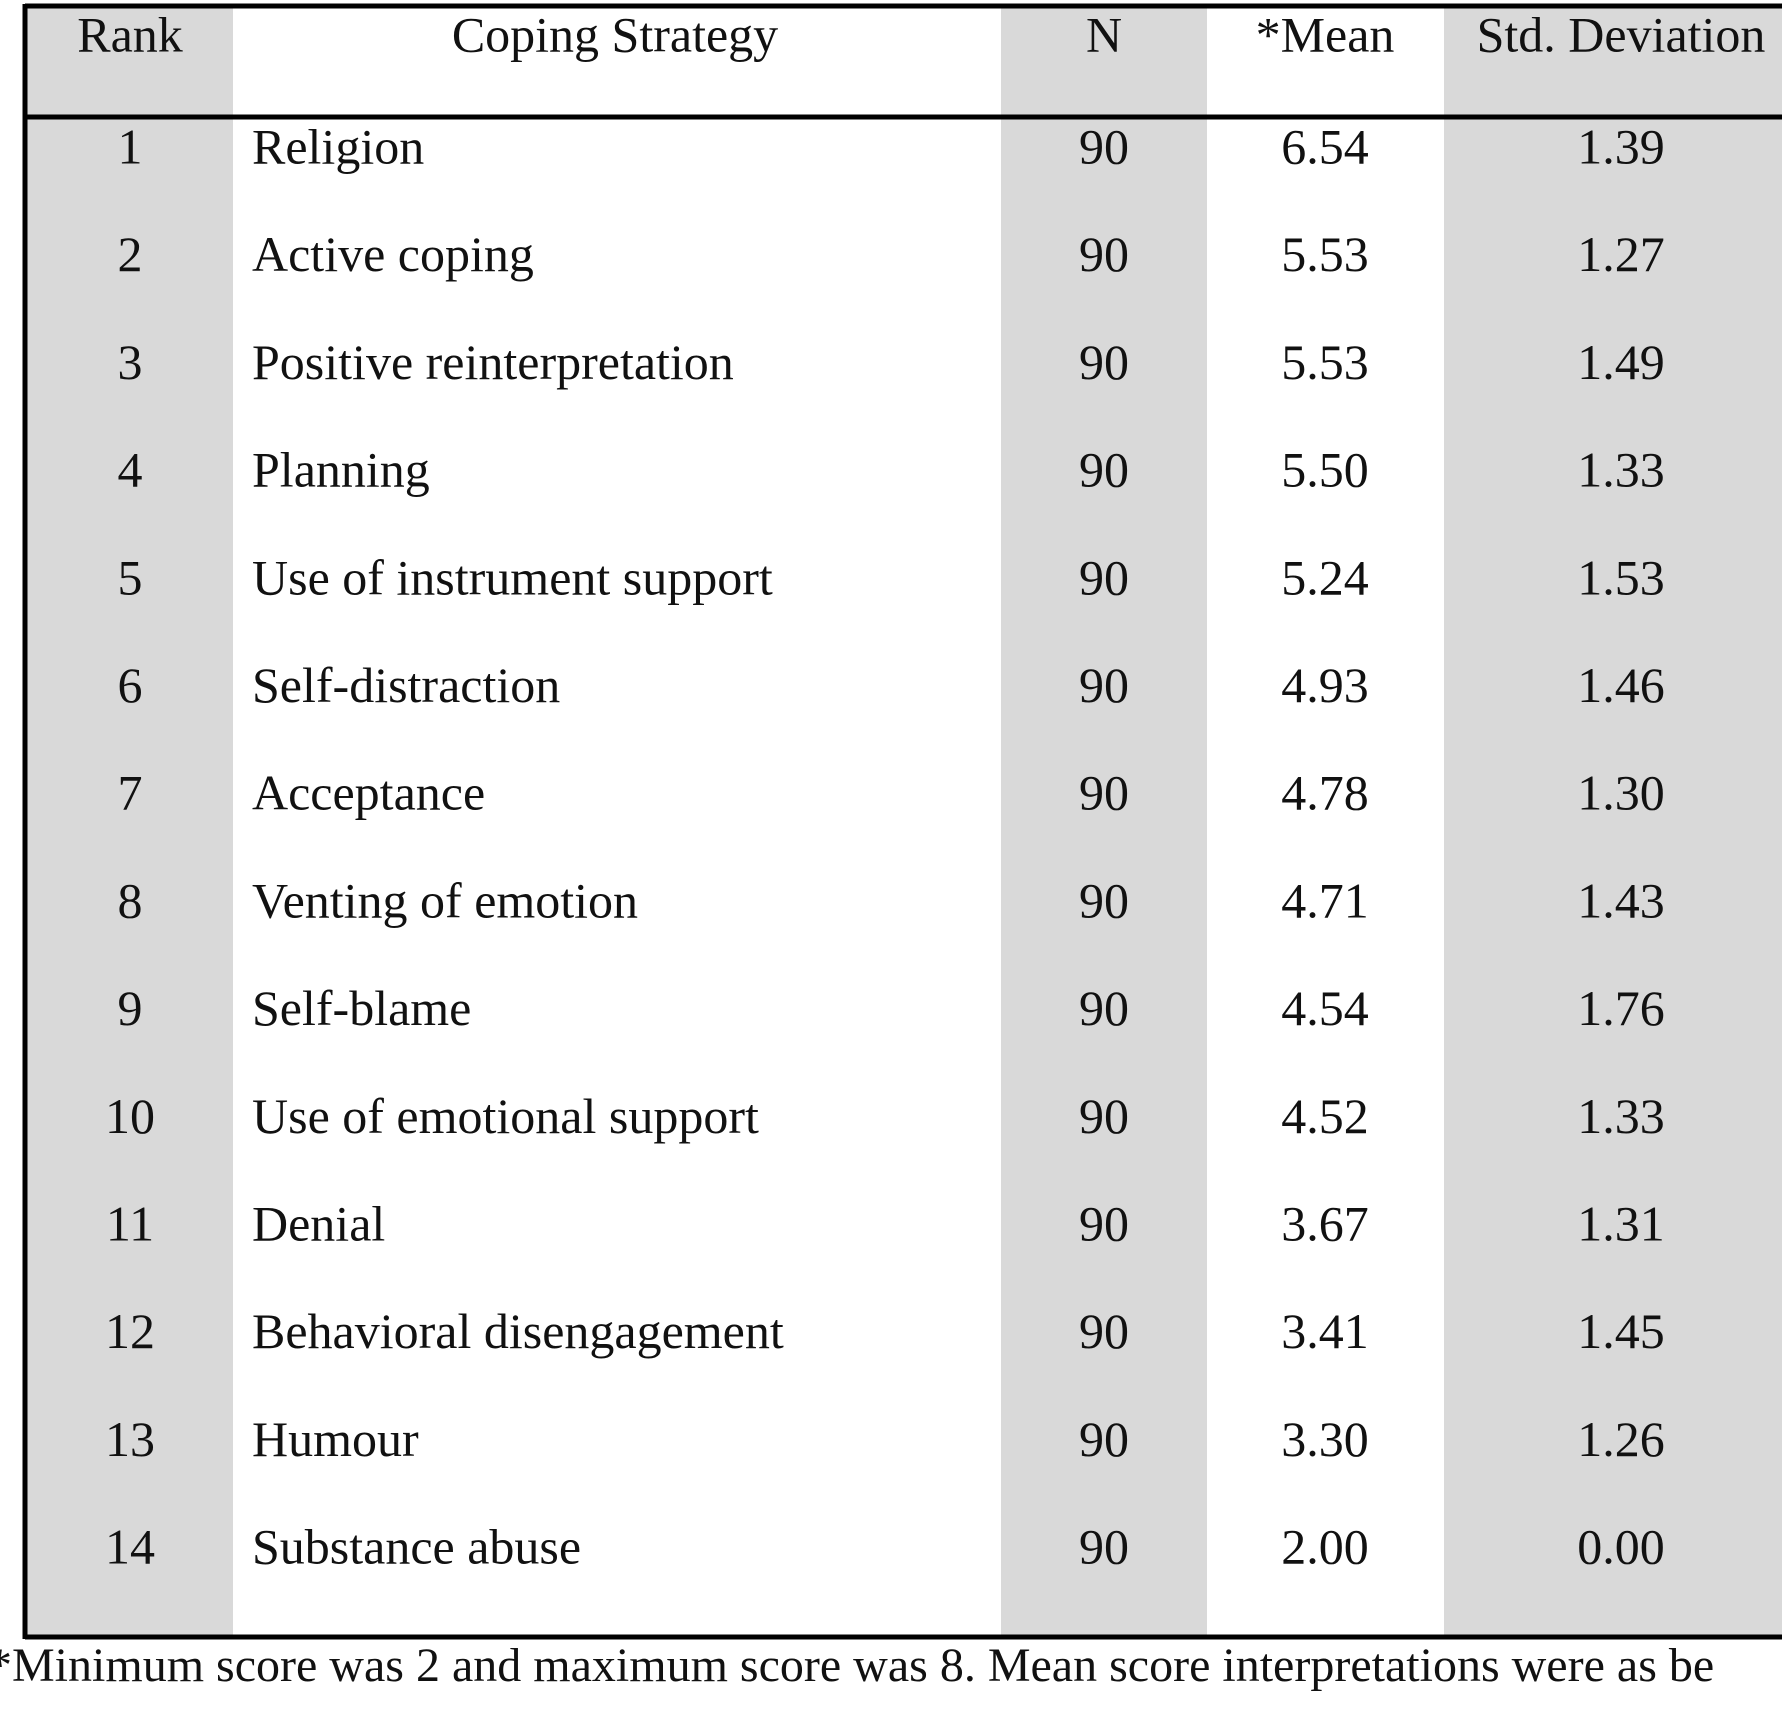 This screenshot has height=1709, width=1782. Describe the element at coordinates (1621, 362) in the screenshot. I see `table-cell: 1.49` at that location.